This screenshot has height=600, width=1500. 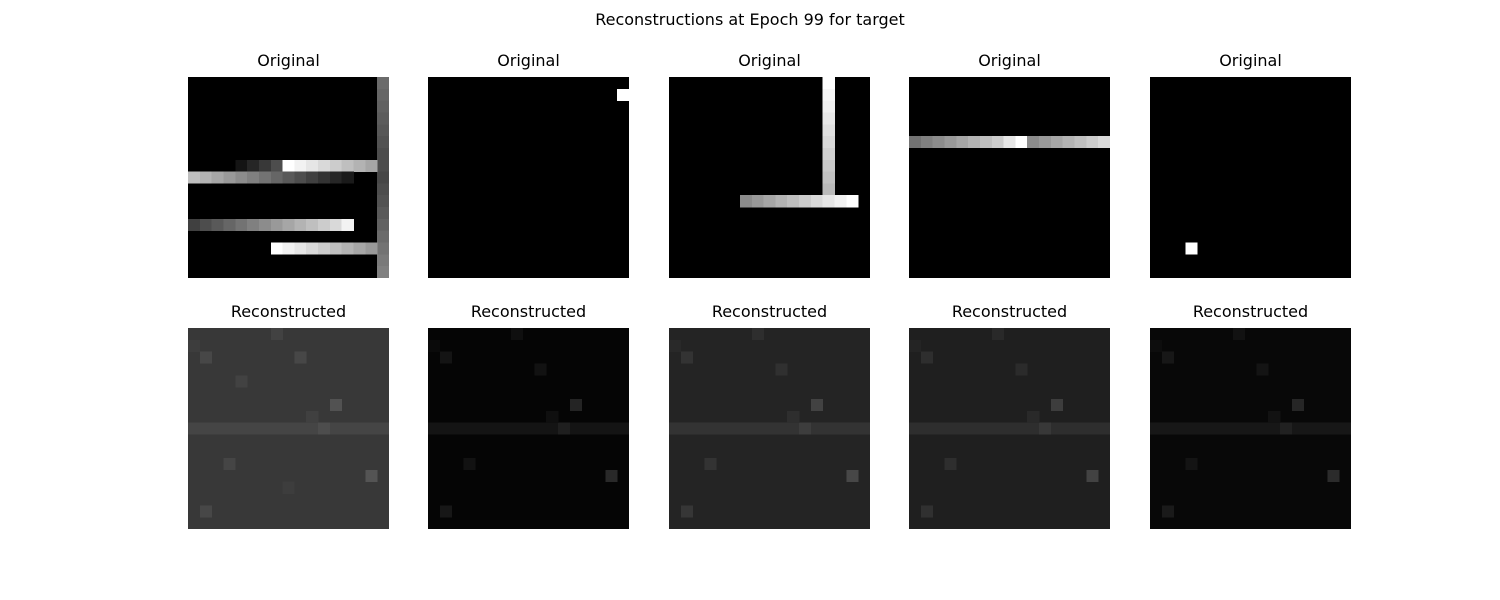 What do you see at coordinates (288, 415) in the screenshot?
I see `reconstructed-panel-1: Reconstructed` at bounding box center [288, 415].